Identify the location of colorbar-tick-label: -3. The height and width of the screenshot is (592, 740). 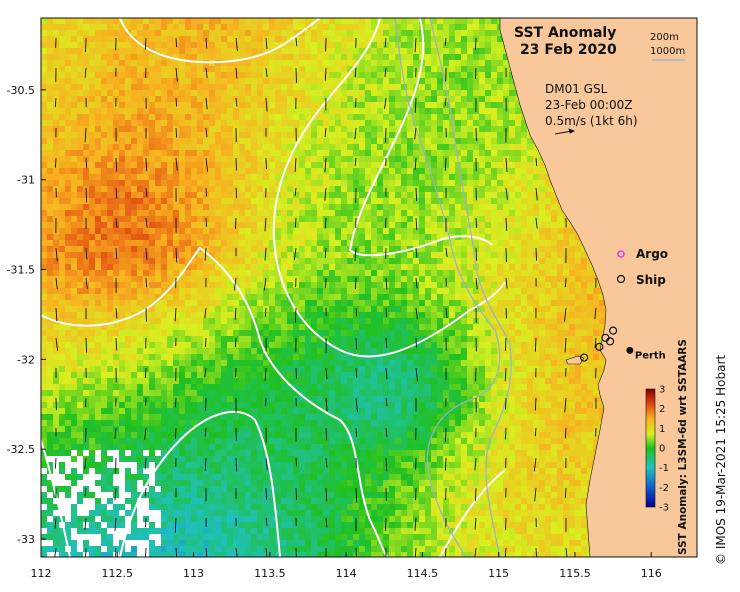
(664, 508).